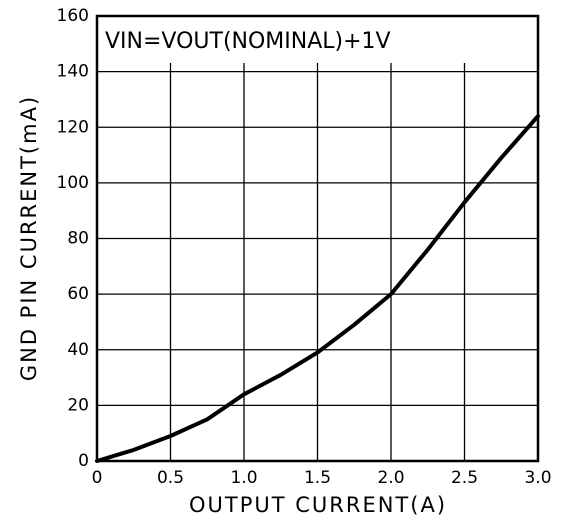  I want to click on x-tick-label: 1.0, so click(243, 478).